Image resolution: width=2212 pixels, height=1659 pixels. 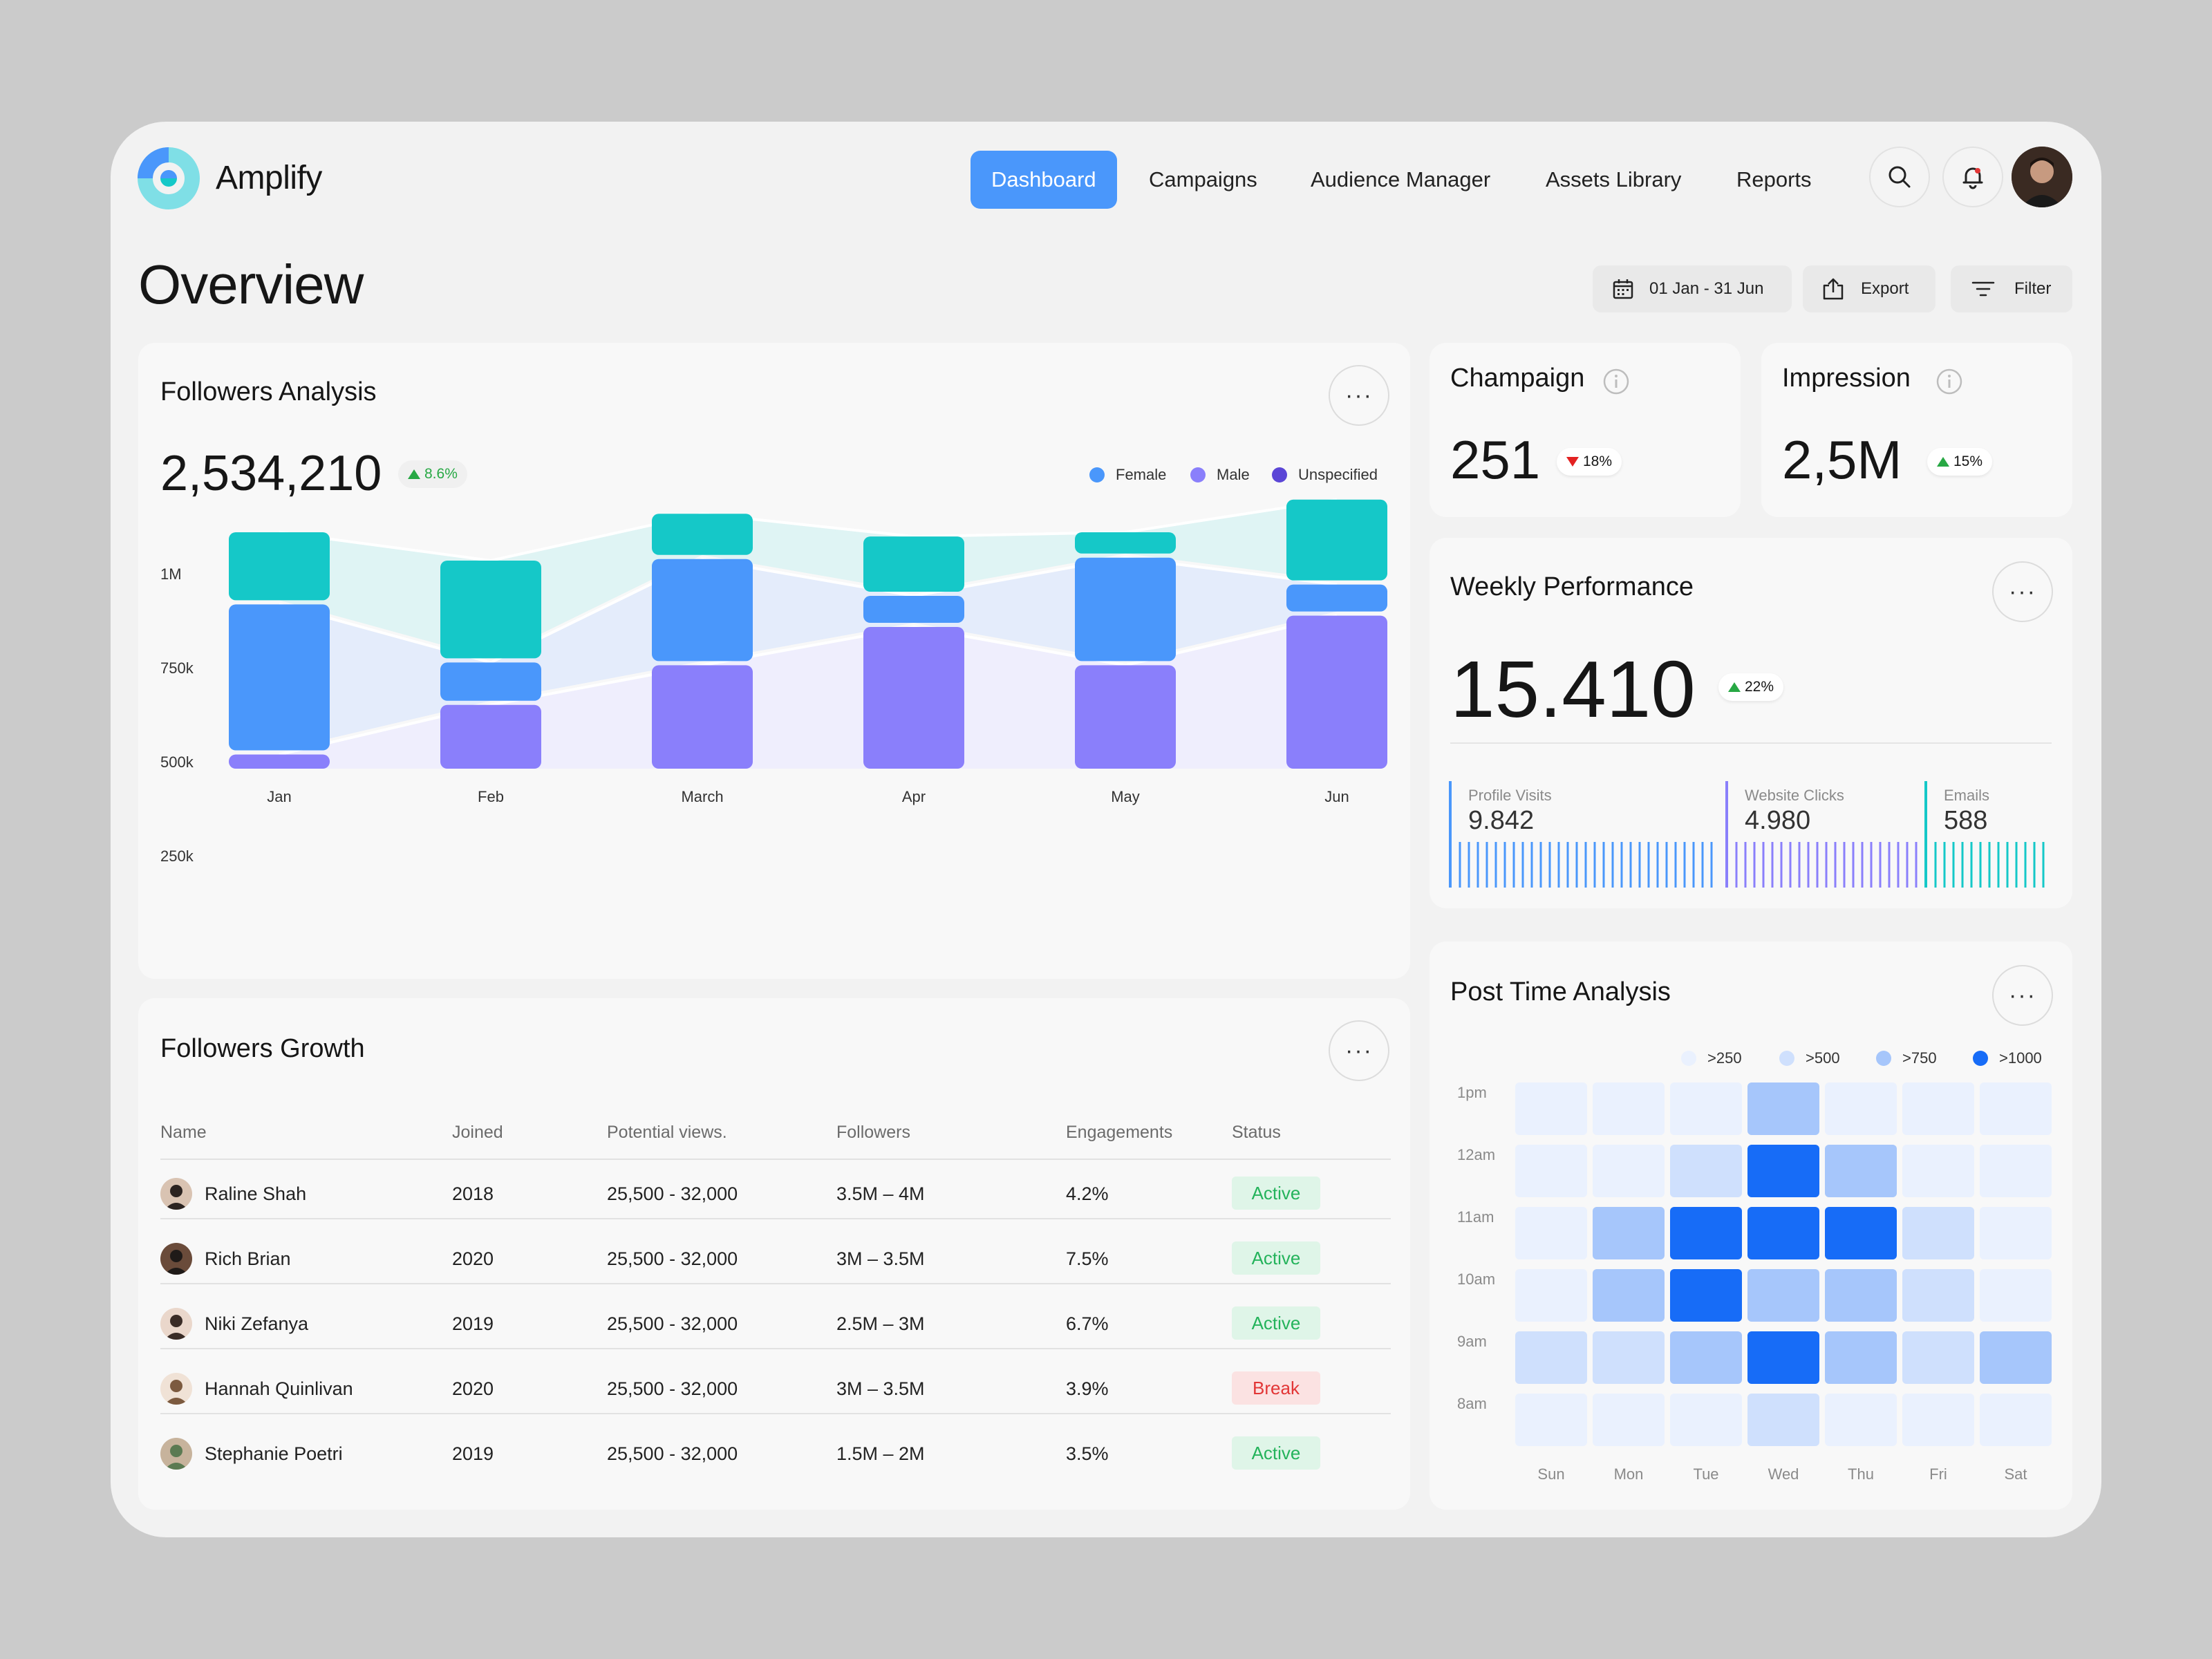 I want to click on campaign-card: Champaign 251 18%, so click(x=1586, y=430).